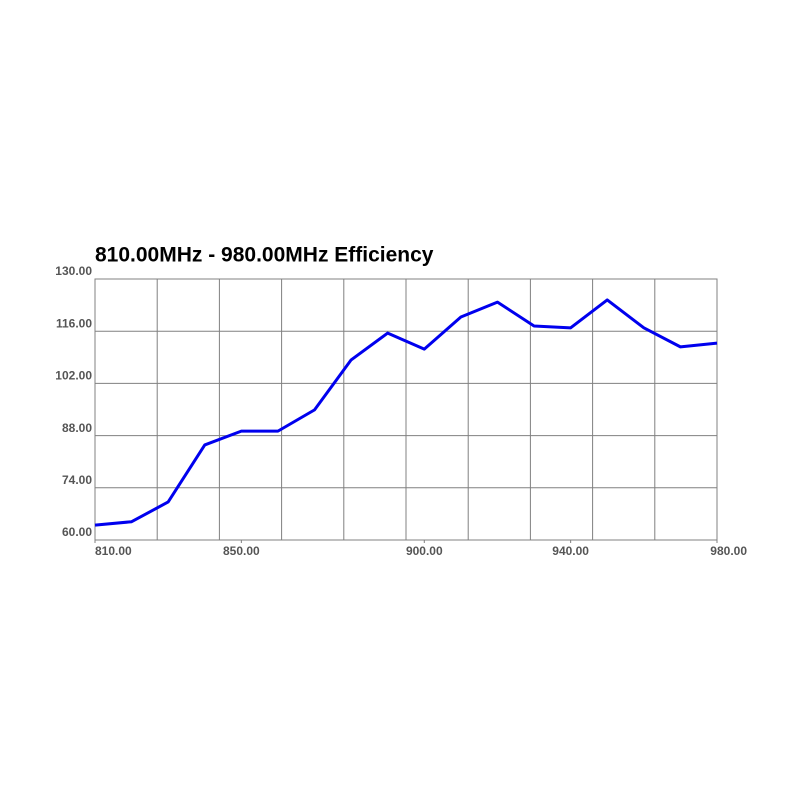 The height and width of the screenshot is (800, 800). Describe the element at coordinates (73, 271) in the screenshot. I see `y-tick-label: 130.00` at that location.